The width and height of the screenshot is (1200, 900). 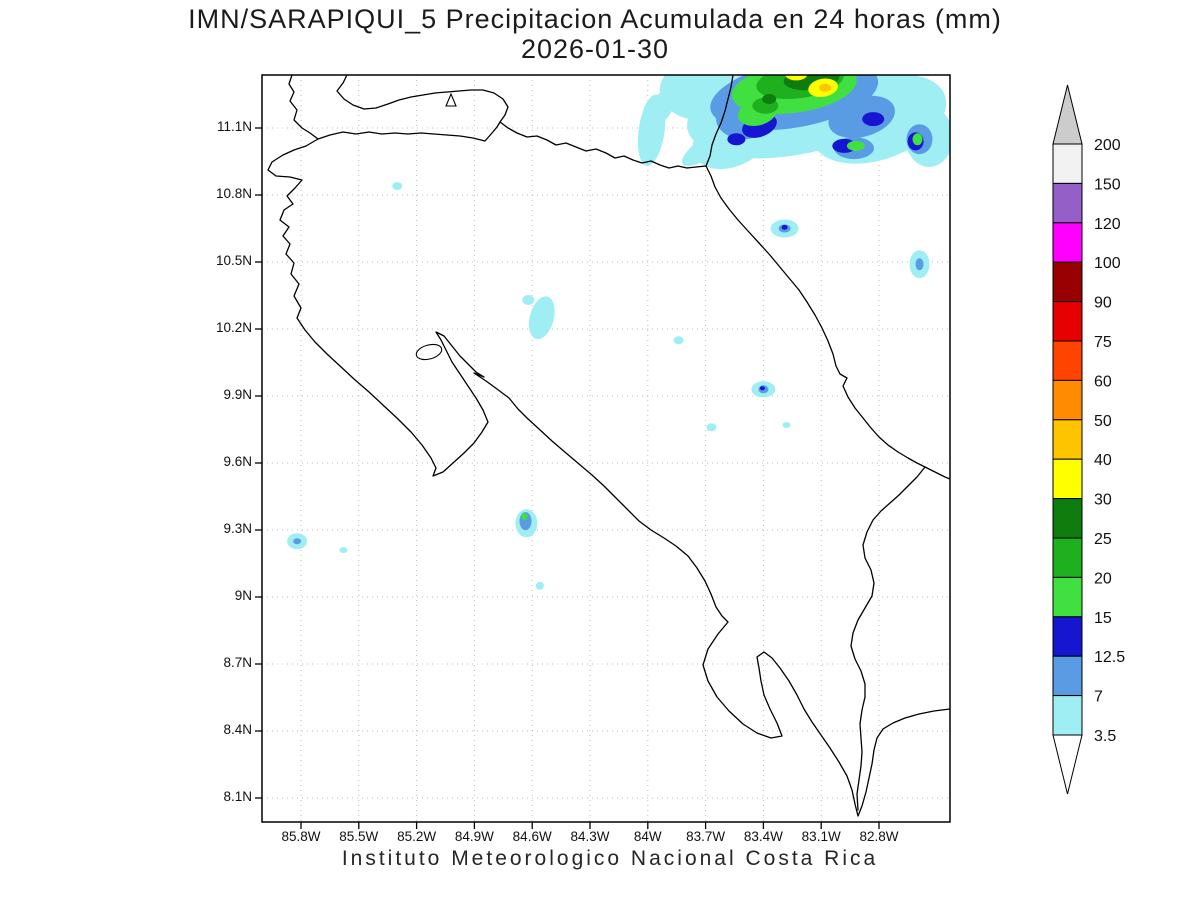 I want to click on y-axis-label: 8.1N, so click(x=237, y=796).